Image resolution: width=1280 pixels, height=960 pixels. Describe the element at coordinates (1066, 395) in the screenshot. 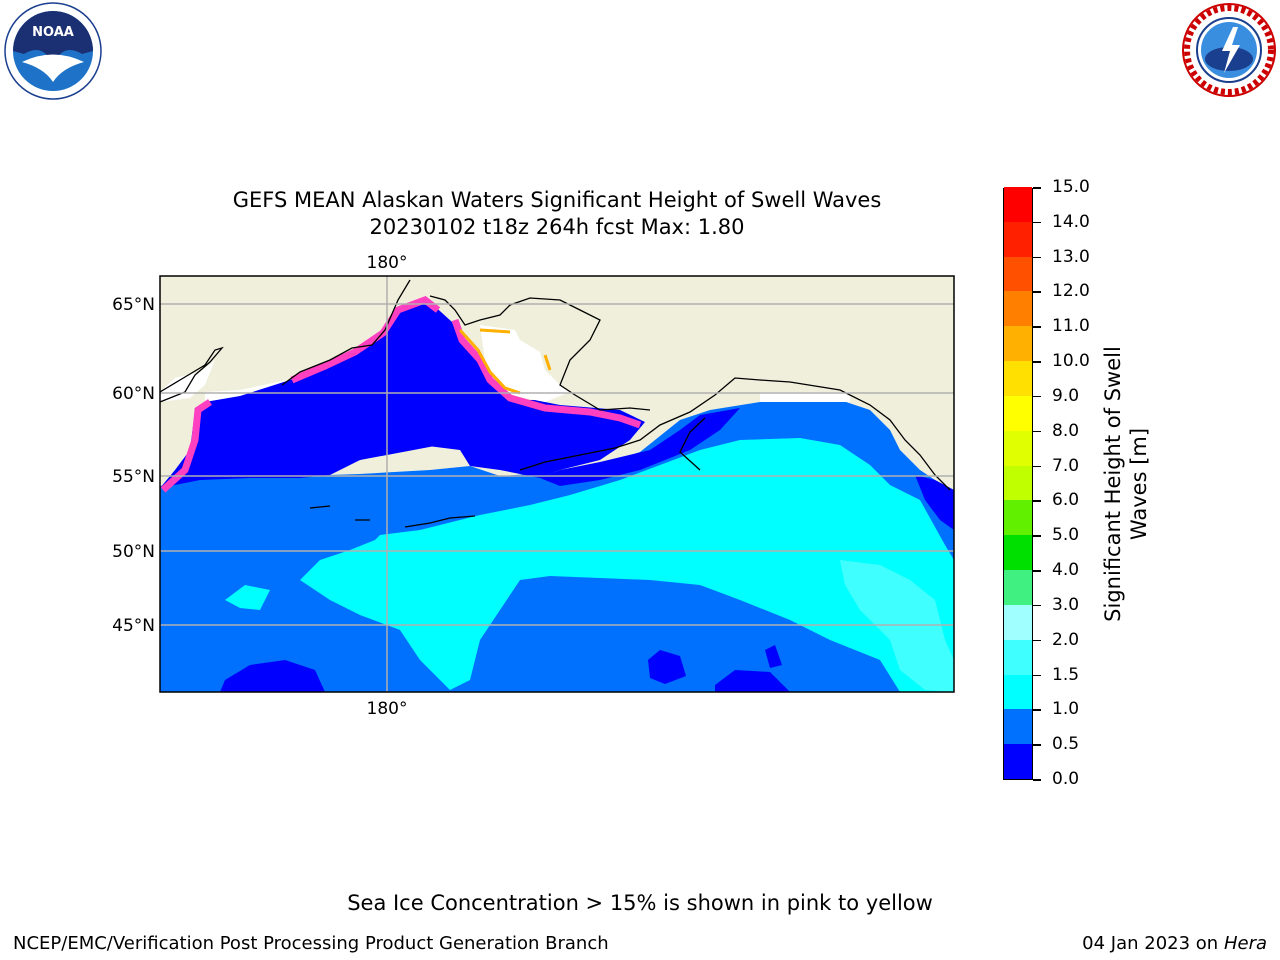

I see `colorbar-level-label: 9.0` at that location.